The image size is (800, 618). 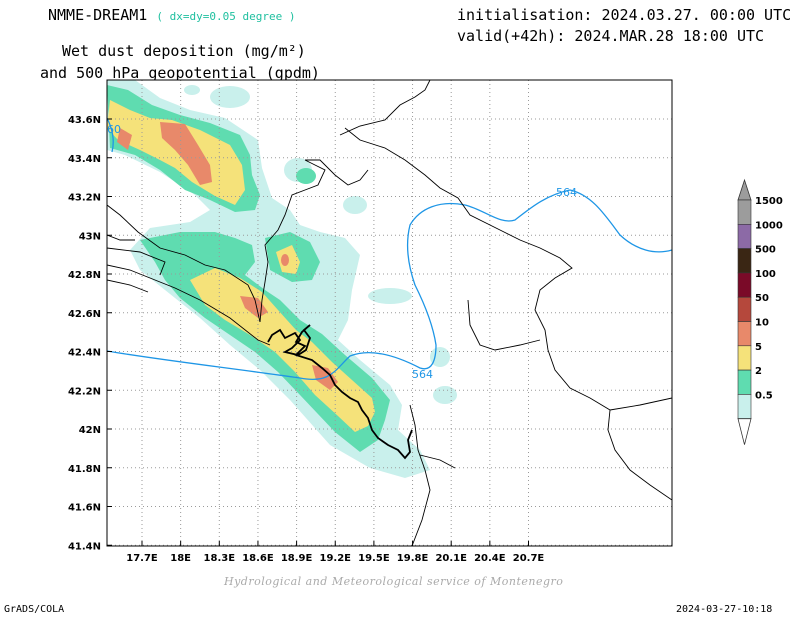 I want to click on lat-tick-label: 42.2N, so click(x=84, y=391).